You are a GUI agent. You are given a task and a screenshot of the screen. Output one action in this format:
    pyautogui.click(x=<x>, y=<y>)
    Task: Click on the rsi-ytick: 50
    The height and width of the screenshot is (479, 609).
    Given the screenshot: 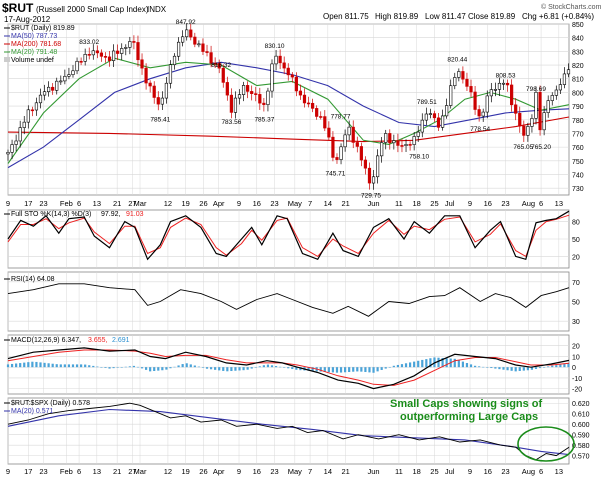 What is the action you would take?
    pyautogui.click(x=576, y=303)
    